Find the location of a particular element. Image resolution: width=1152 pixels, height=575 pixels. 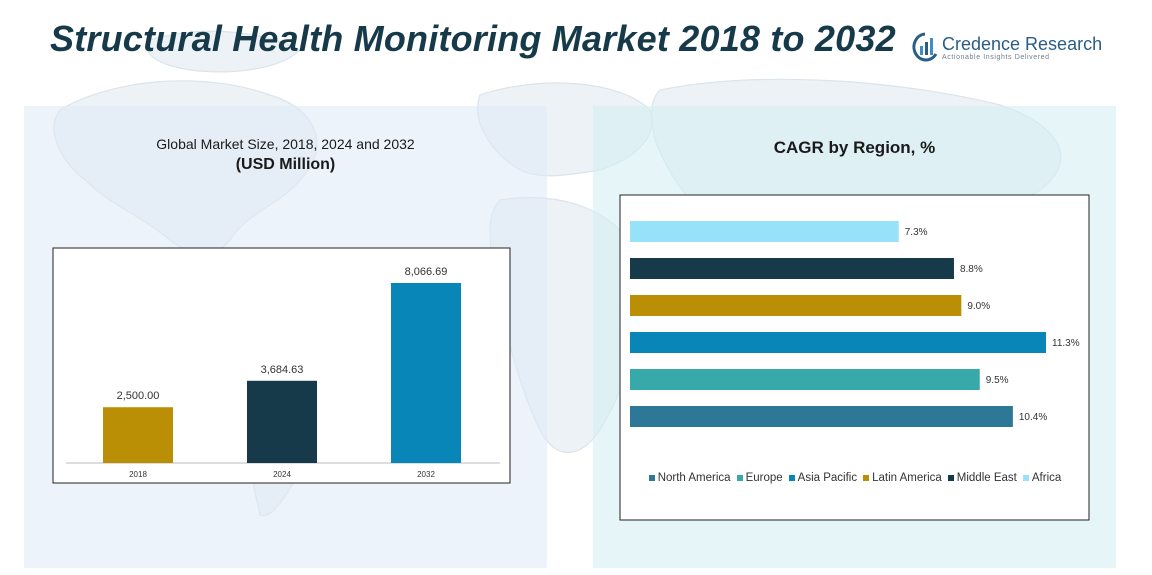

cagr-bar-middle-east is located at coordinates (792, 268).